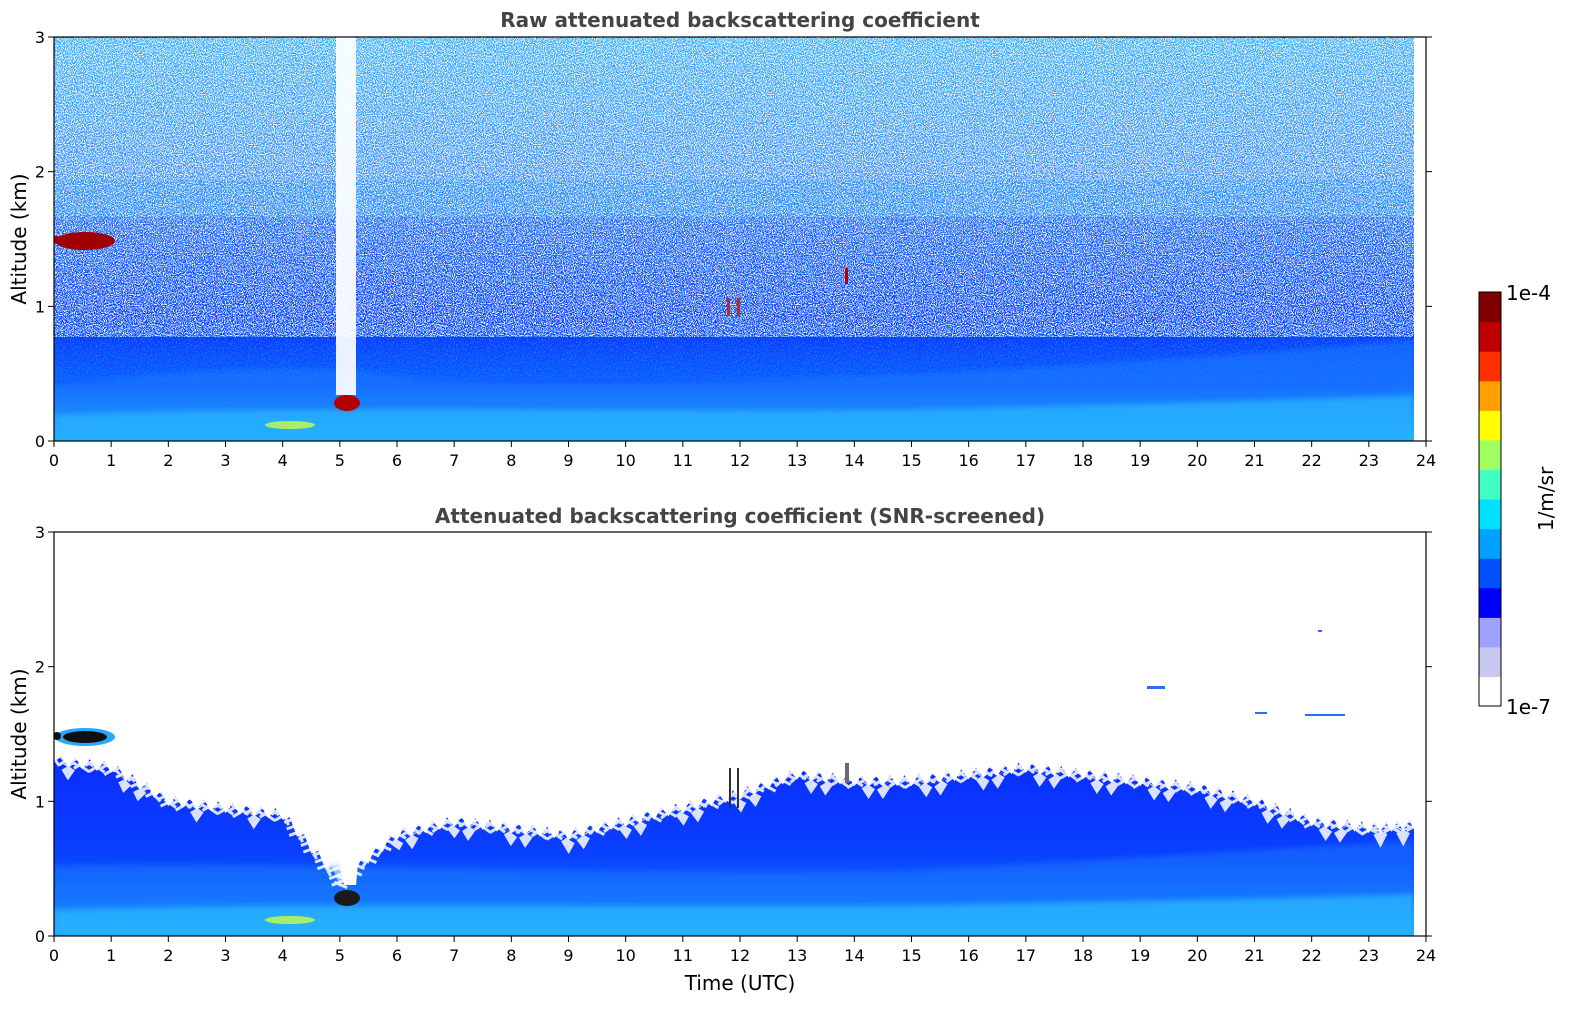 The width and height of the screenshot is (1595, 1024). I want to click on colorbar: 1e-4 1e-7 1/m/sr, so click(1518, 500).